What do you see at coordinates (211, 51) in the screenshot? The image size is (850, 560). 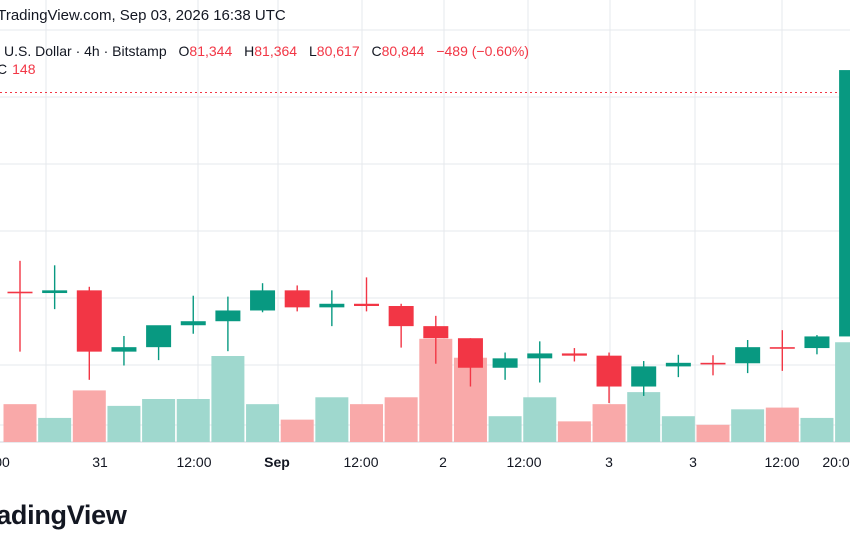 I see `open-value: 81,344` at bounding box center [211, 51].